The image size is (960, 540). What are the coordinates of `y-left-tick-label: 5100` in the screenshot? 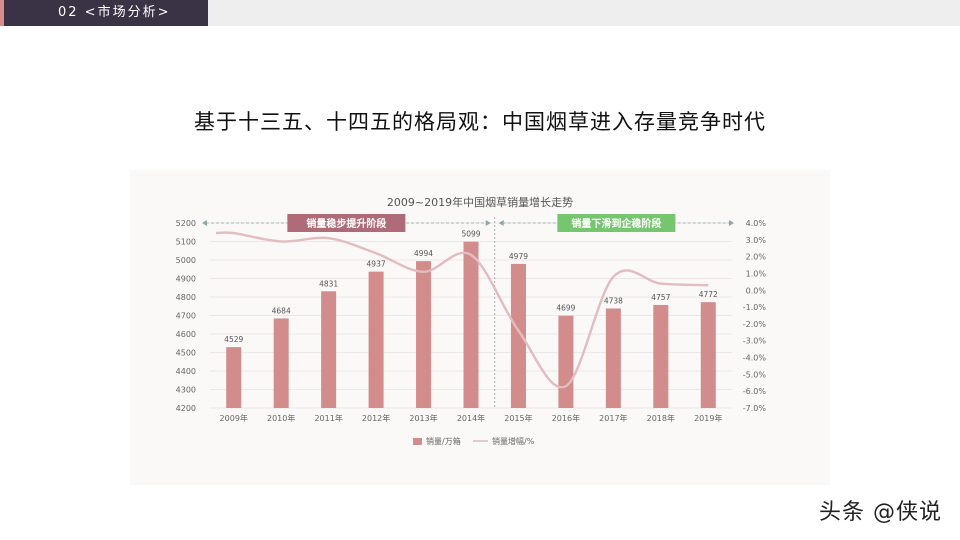 It's located at (186, 242).